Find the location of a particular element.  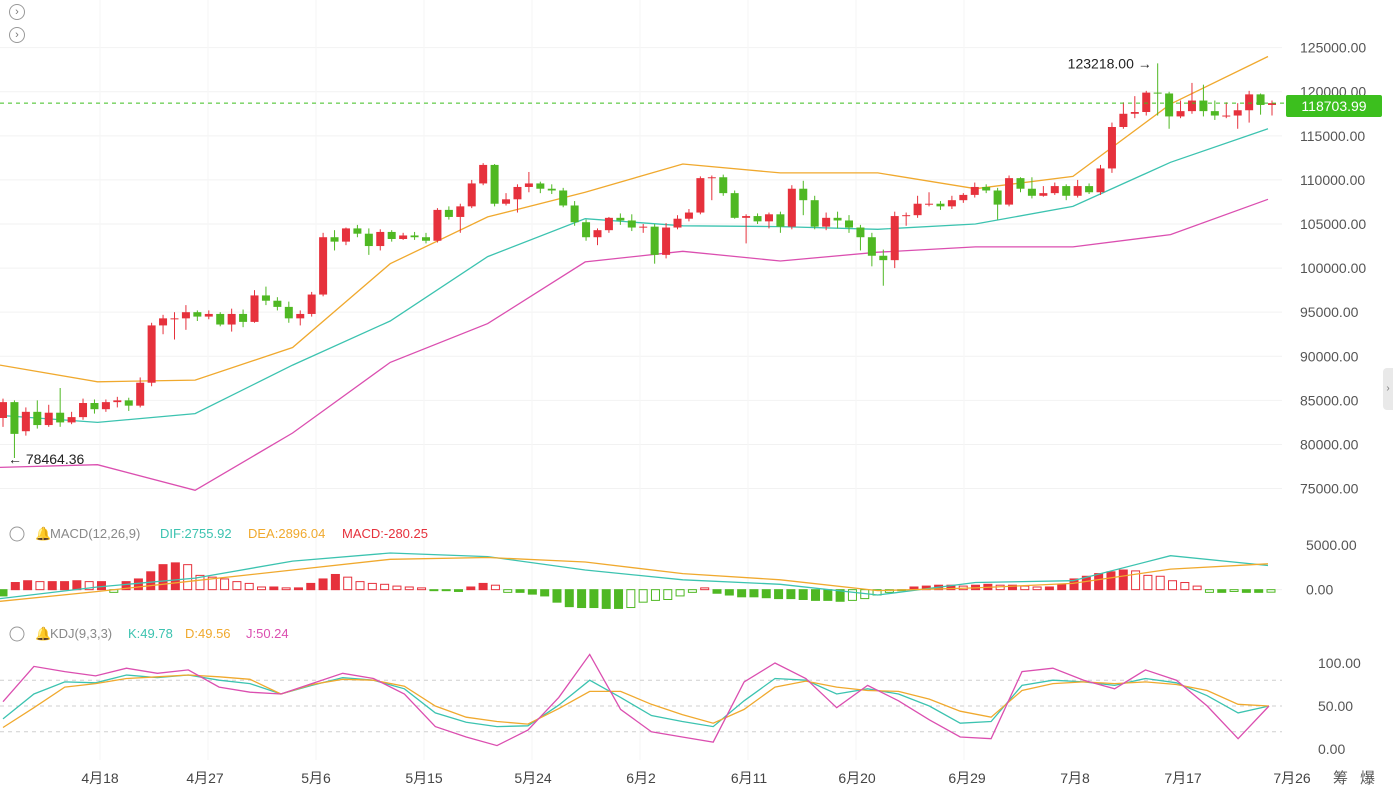

side-panel-toggle-icon: › is located at coordinates (1388, 389).